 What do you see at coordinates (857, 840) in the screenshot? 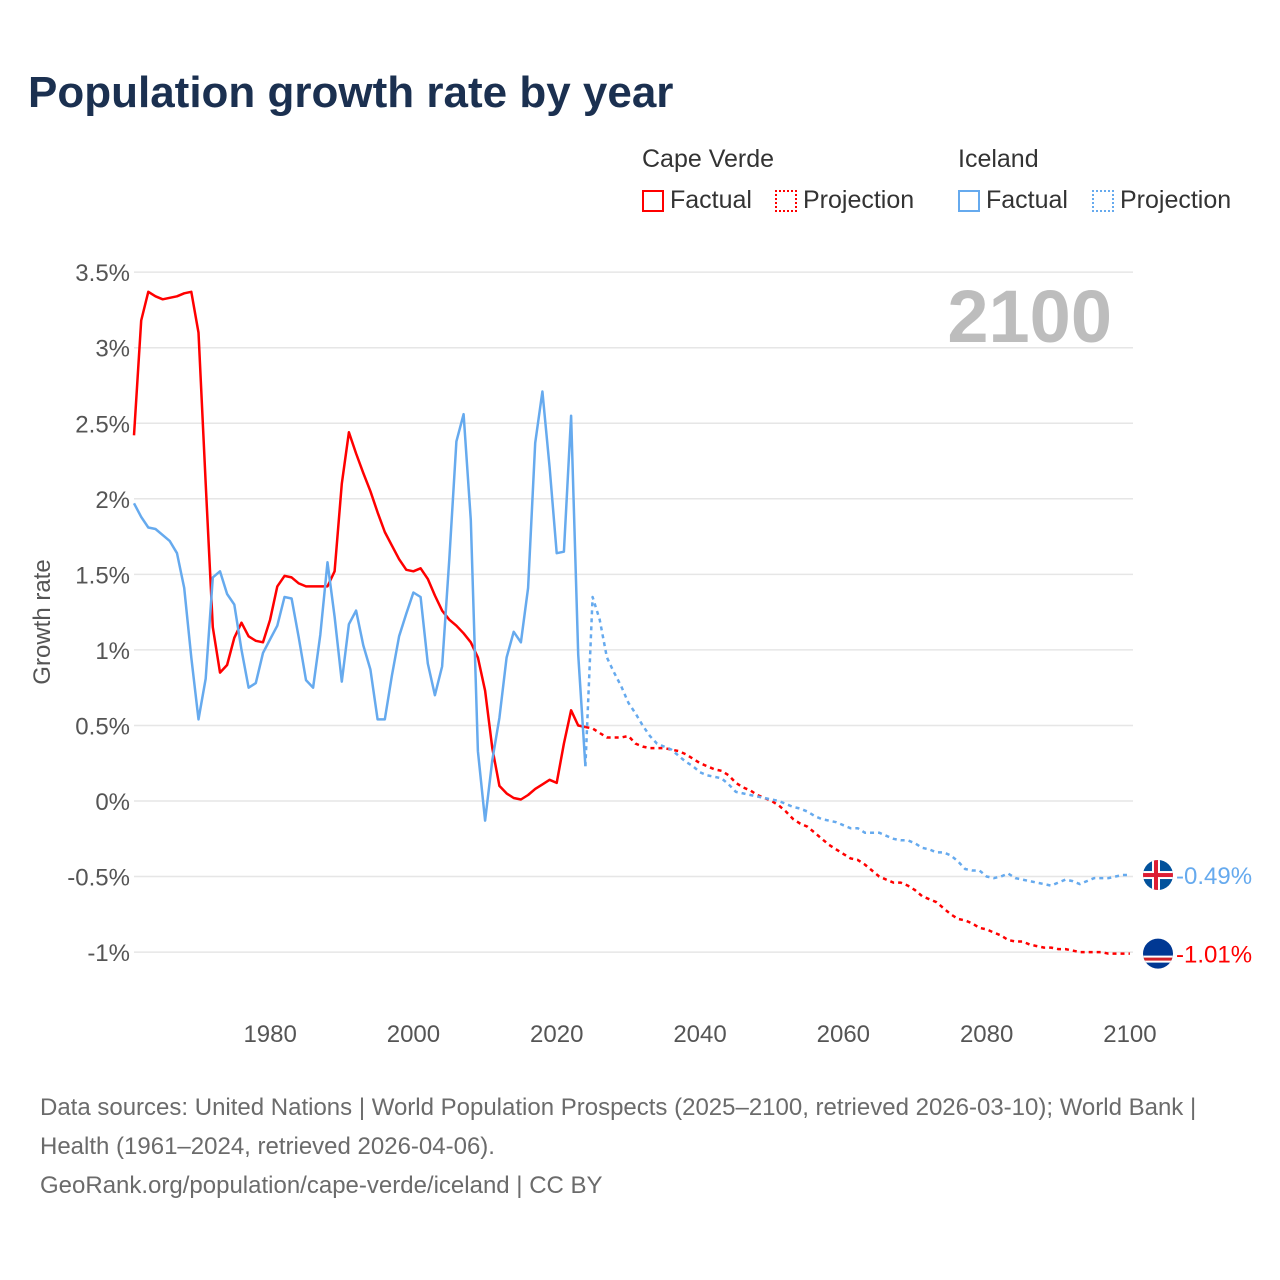
I see `series-line-cape-verde-projection` at bounding box center [857, 840].